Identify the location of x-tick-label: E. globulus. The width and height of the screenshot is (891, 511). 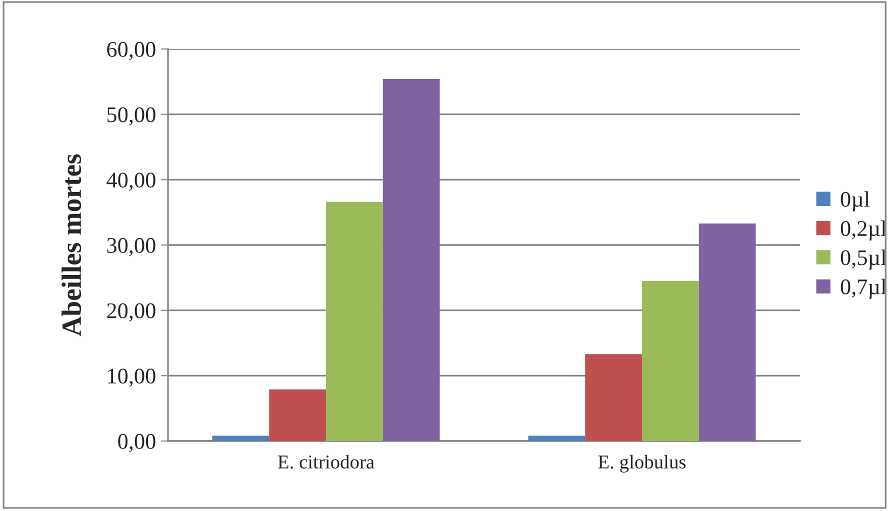
(642, 463).